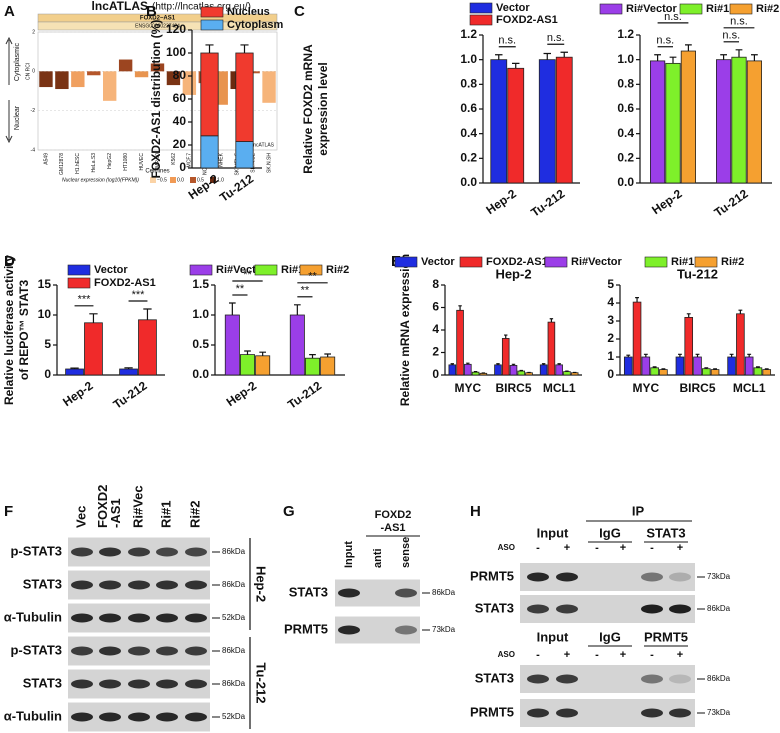 This screenshot has width=780, height=733. Describe the element at coordinates (444, 629) in the screenshot. I see `size-label: 73kDa` at that location.